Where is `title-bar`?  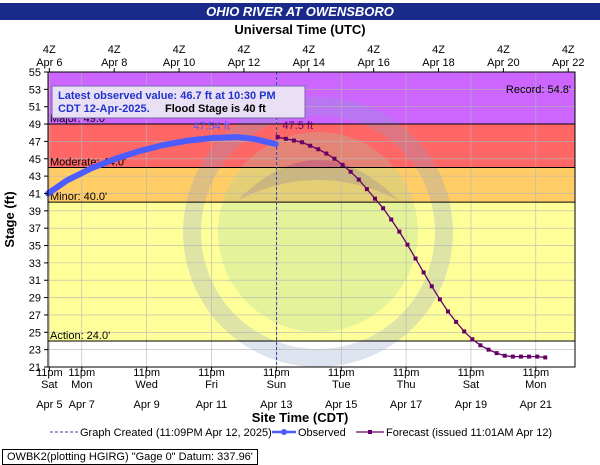 title-bar is located at coordinates (300, 11).